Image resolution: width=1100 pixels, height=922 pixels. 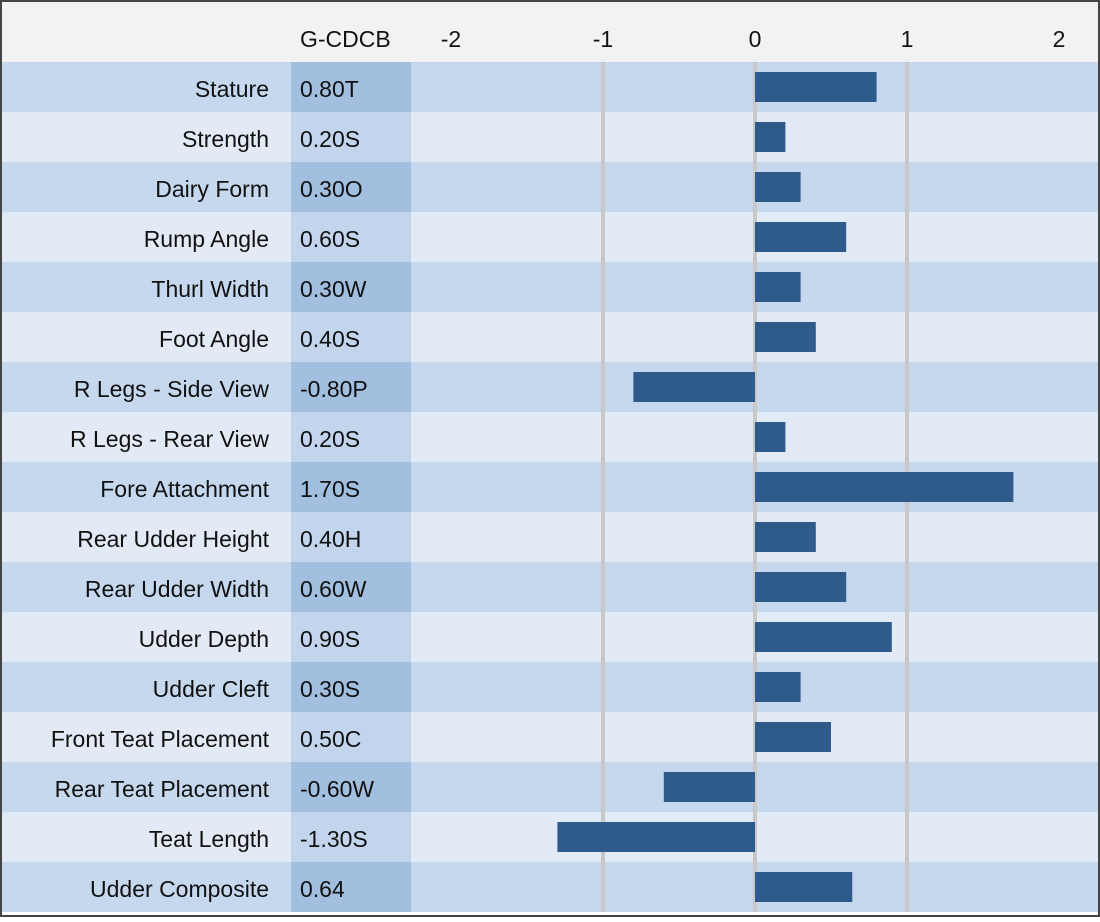 What do you see at coordinates (214, 339) in the screenshot?
I see `category-label: Foot Angle` at bounding box center [214, 339].